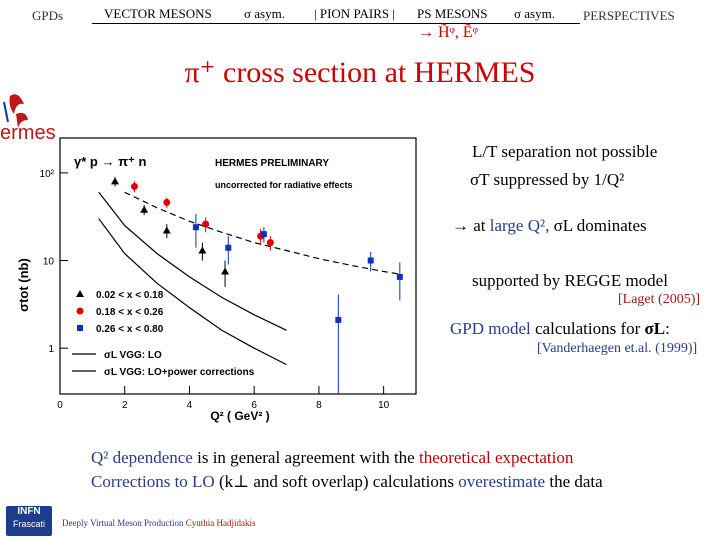 This screenshot has width=720, height=540. I want to click on legend-label: 0.18 < x < 0.26, so click(130, 312).